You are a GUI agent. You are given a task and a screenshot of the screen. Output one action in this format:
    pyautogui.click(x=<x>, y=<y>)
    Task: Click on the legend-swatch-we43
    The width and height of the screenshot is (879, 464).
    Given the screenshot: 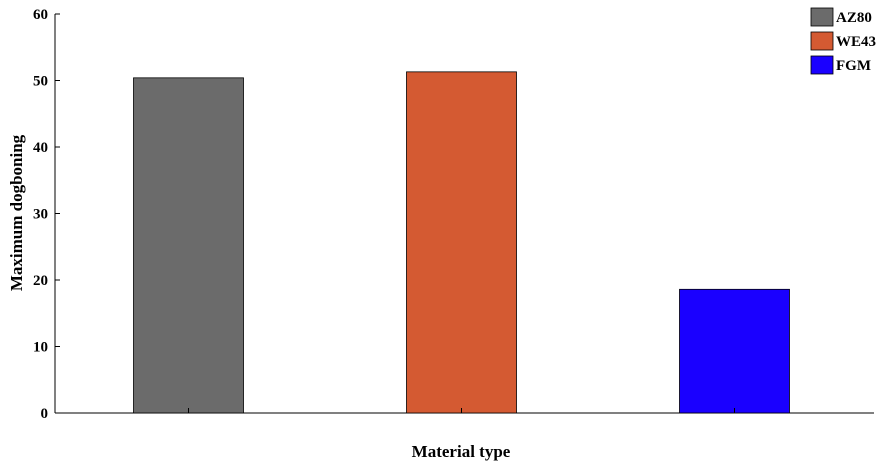 What is the action you would take?
    pyautogui.click(x=822, y=41)
    